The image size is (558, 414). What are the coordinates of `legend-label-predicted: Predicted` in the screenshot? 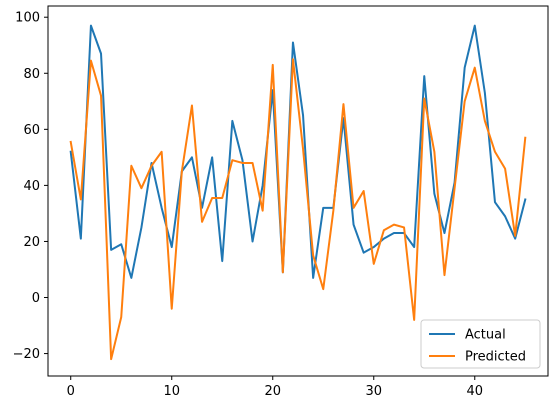 It's located at (495, 357).